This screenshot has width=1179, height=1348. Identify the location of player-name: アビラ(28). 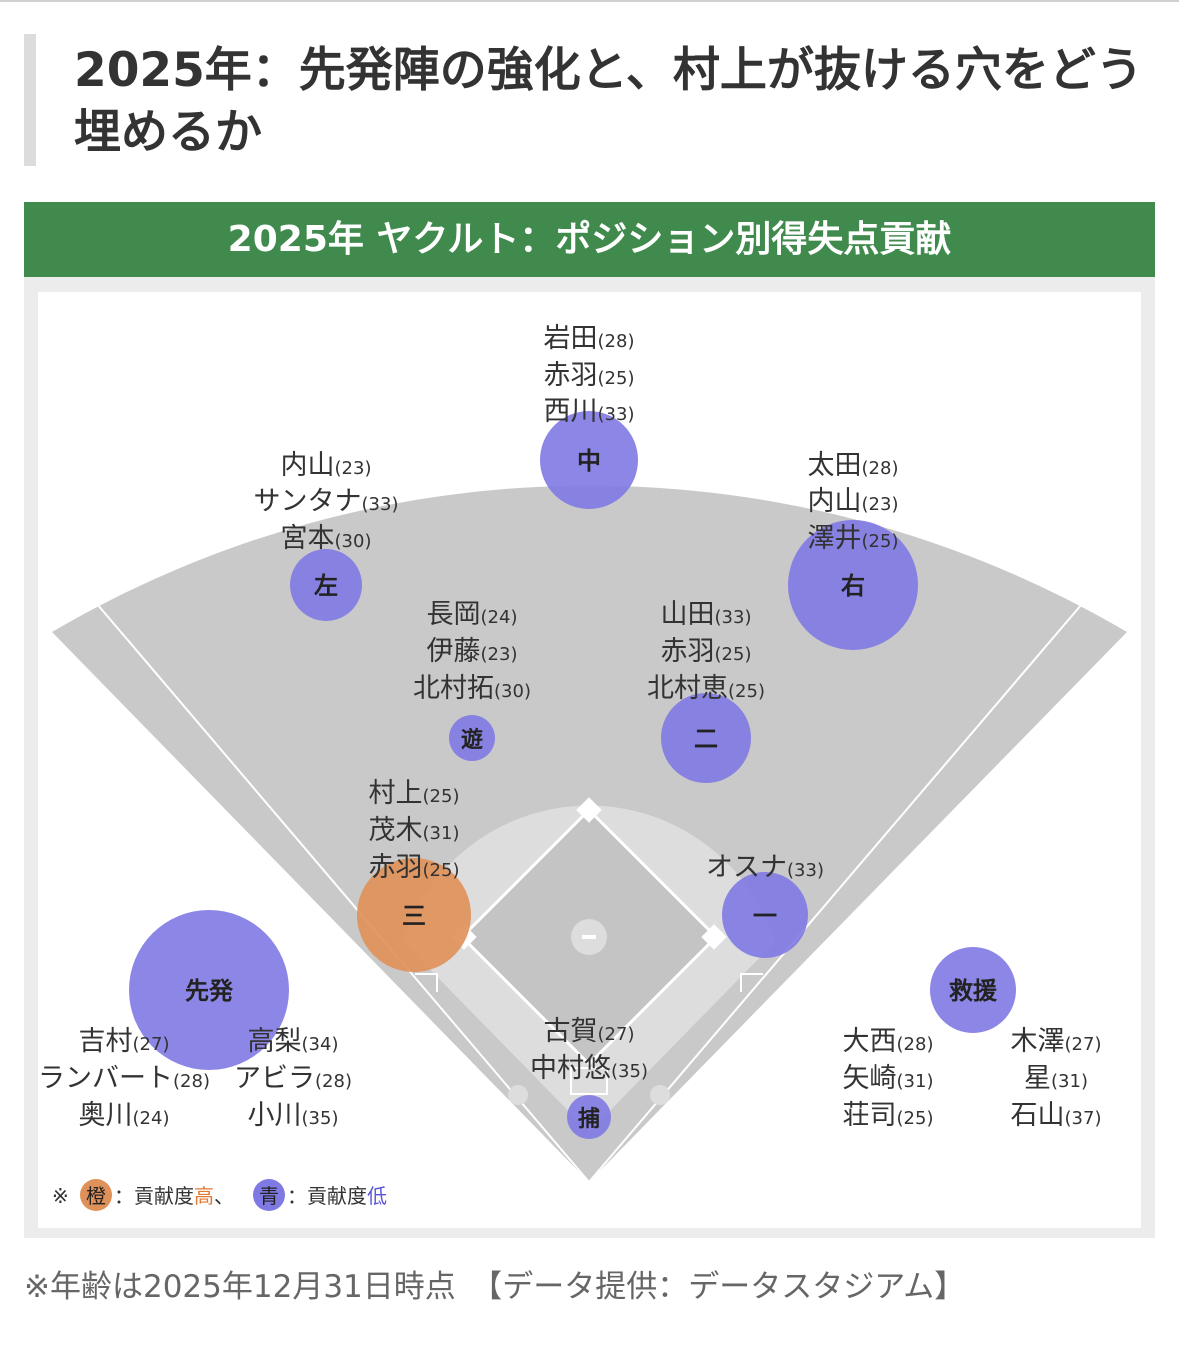
(293, 1078).